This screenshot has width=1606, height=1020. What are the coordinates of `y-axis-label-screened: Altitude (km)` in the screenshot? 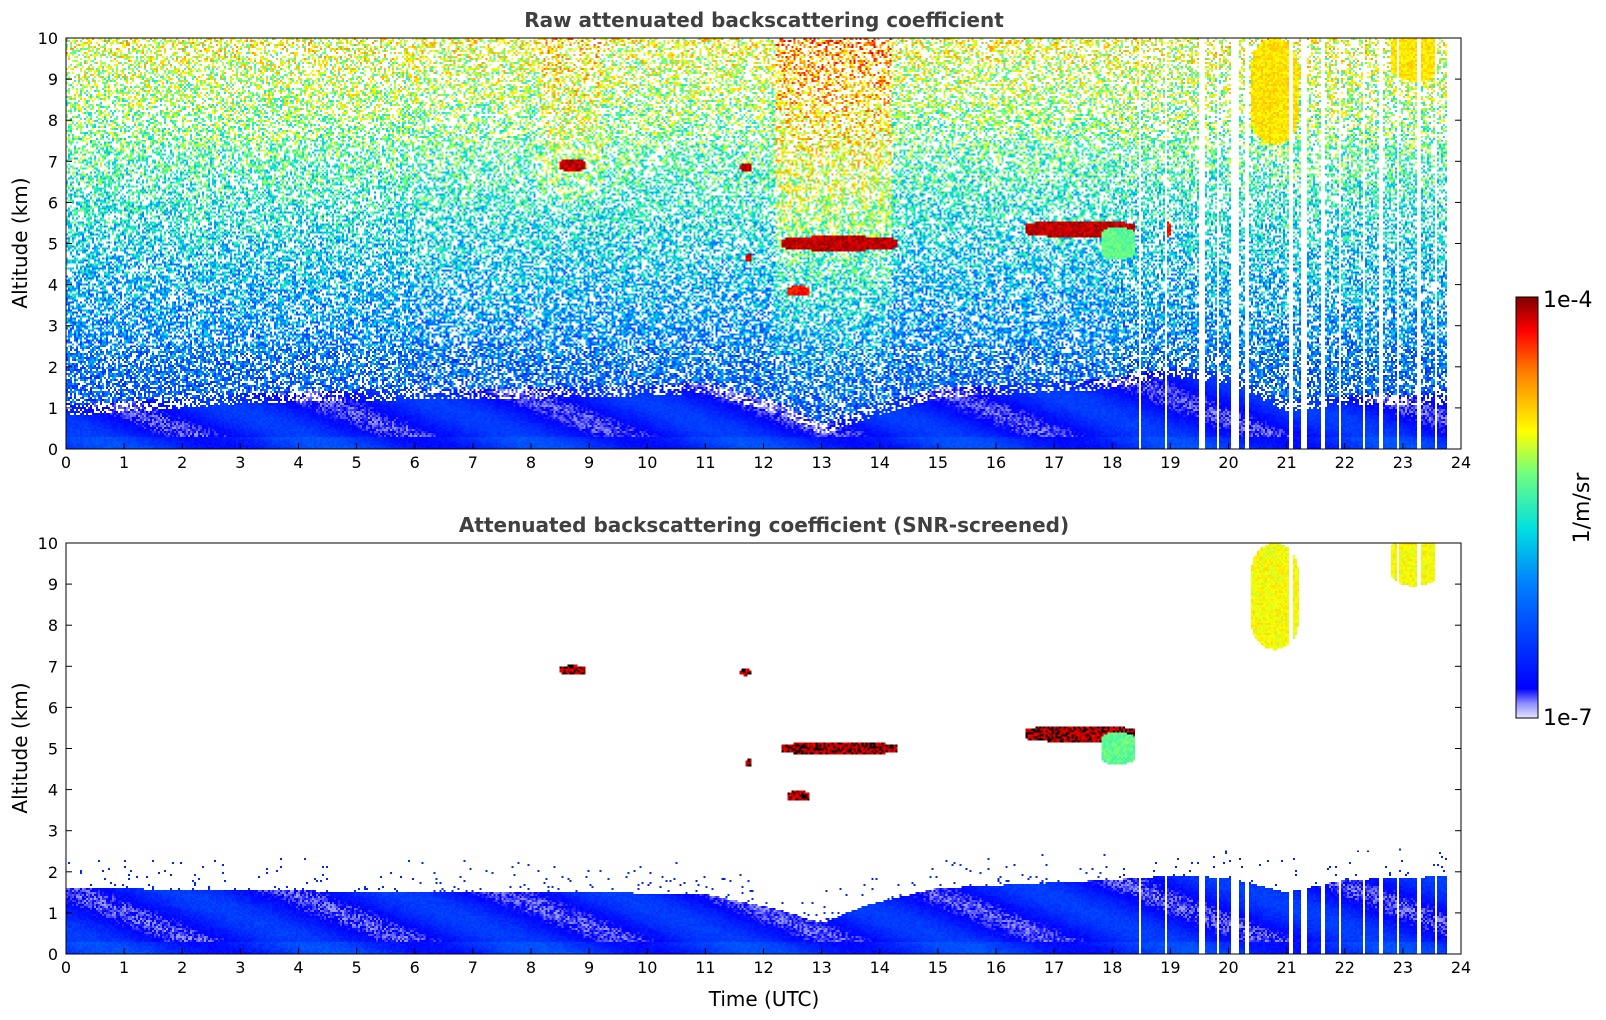 It's located at (20, 747).